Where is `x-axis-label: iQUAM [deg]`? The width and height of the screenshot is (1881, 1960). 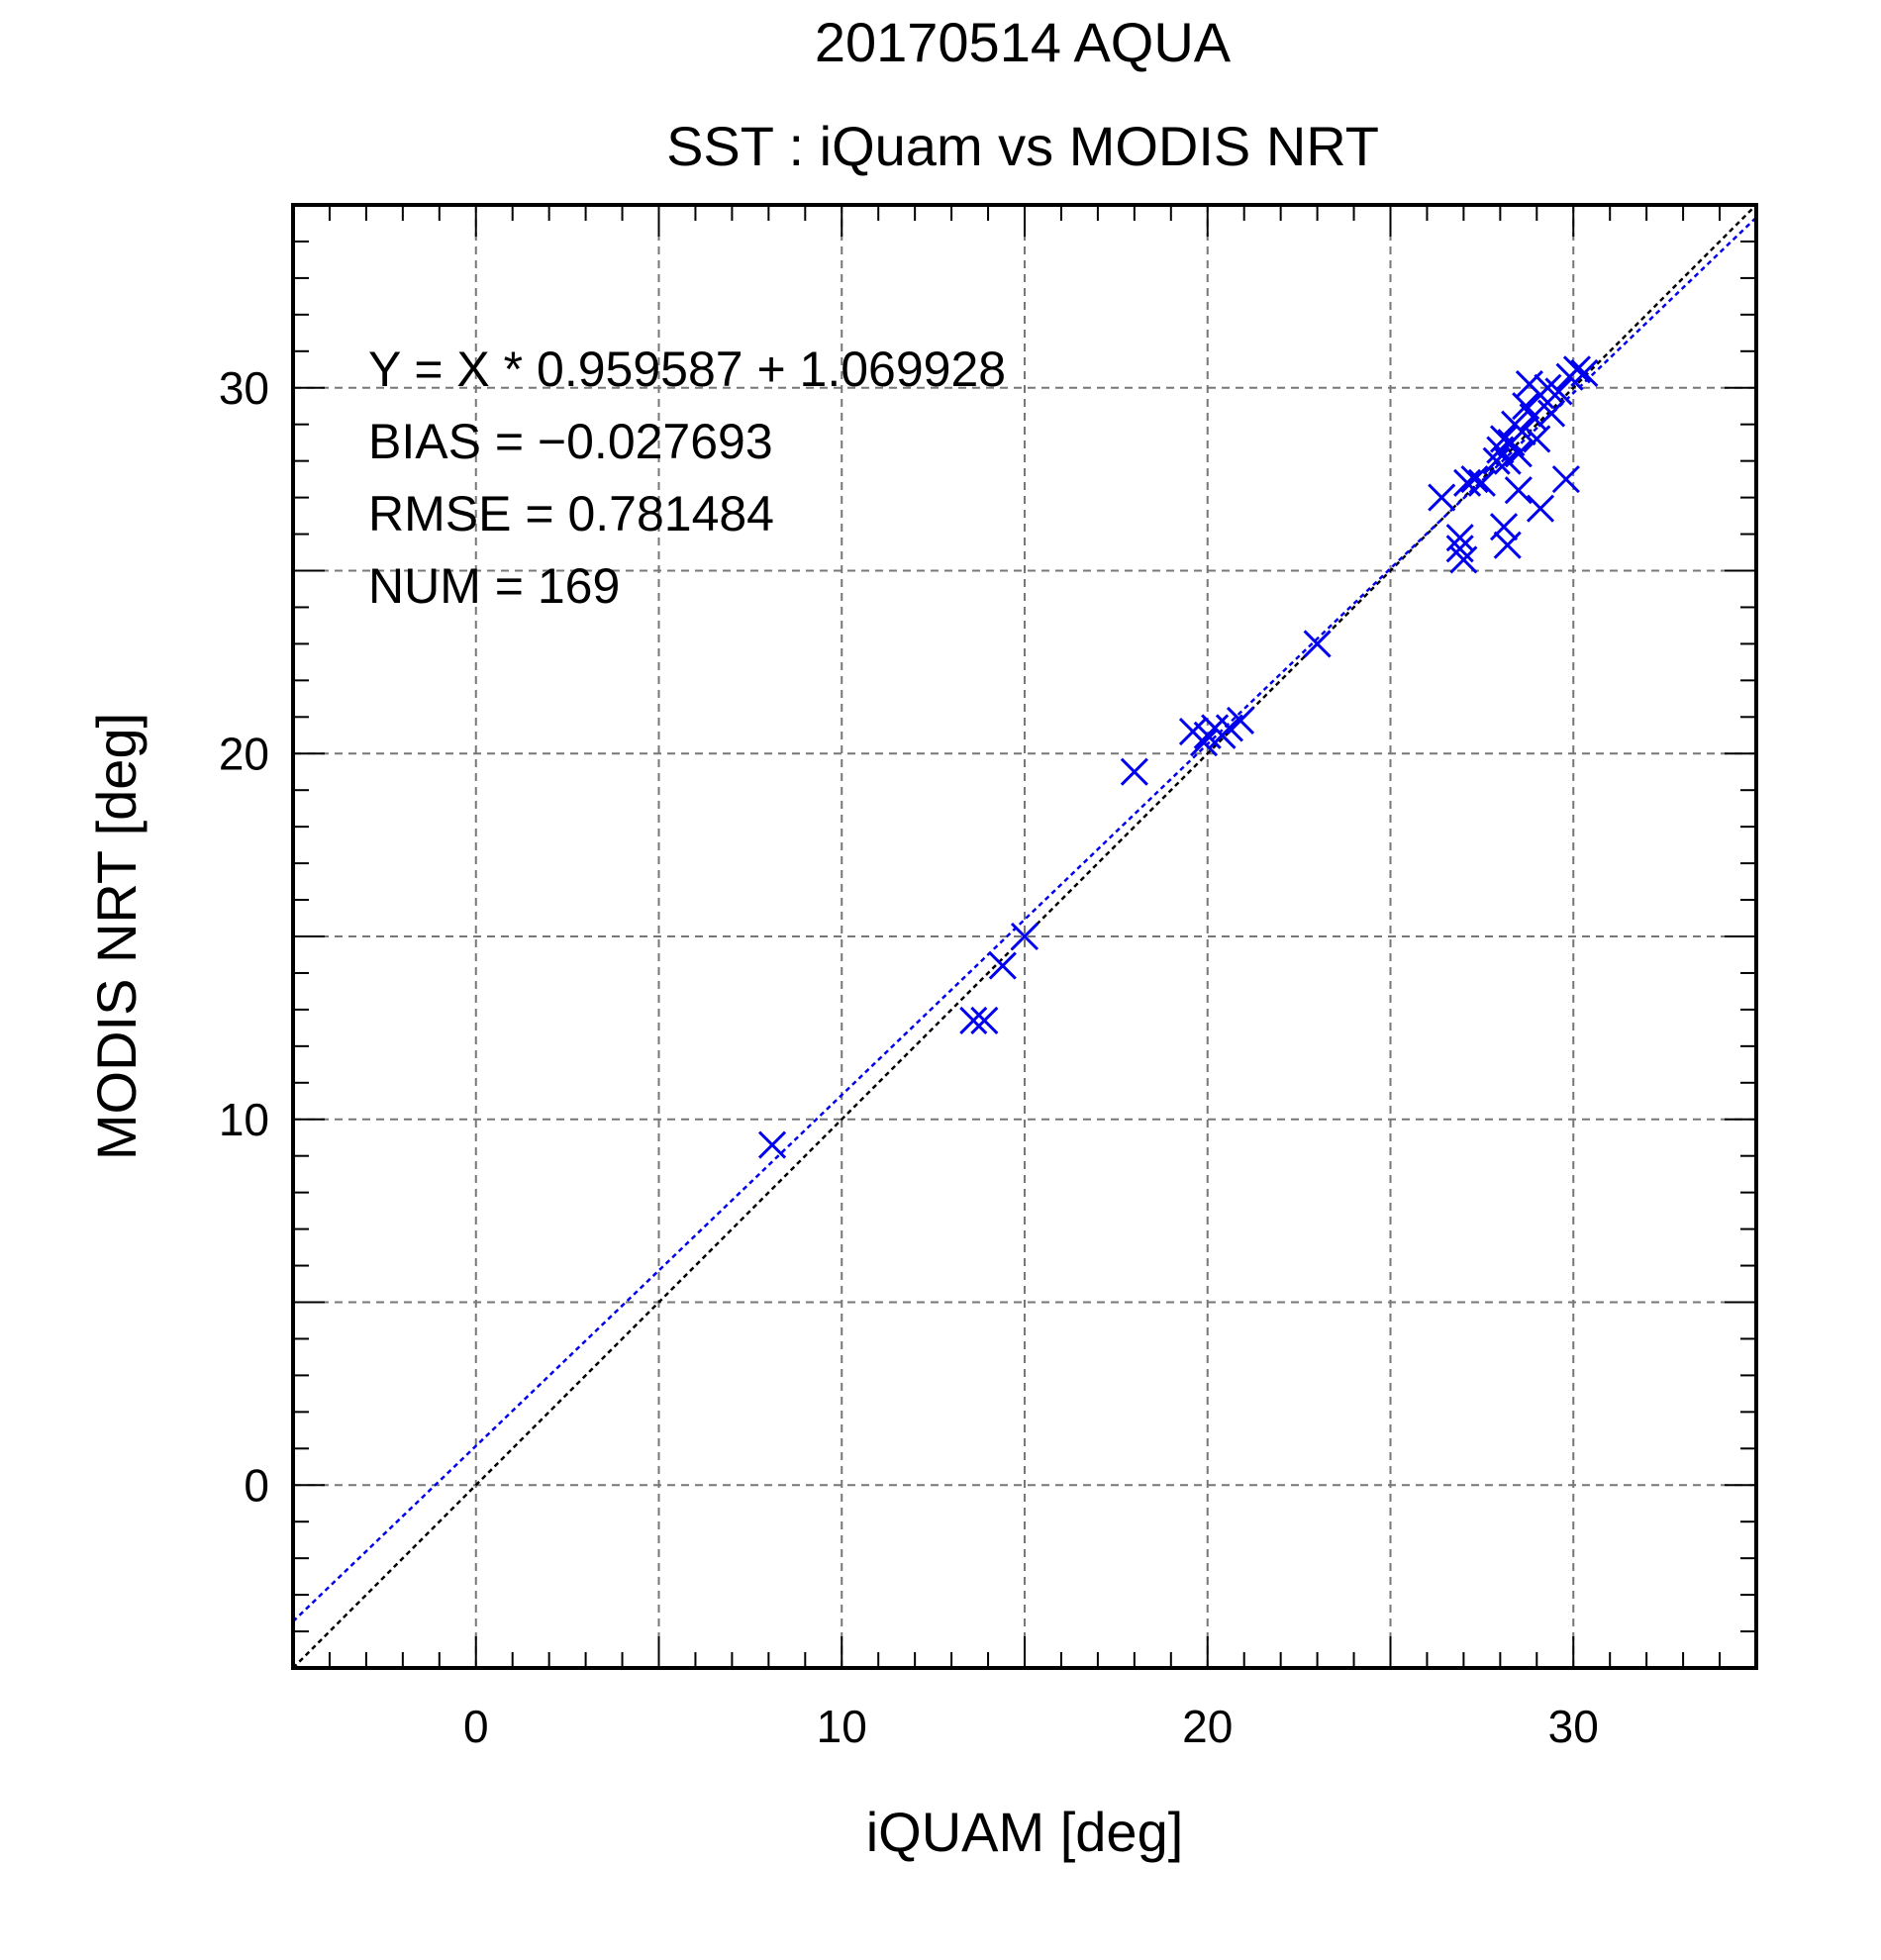 x-axis-label: iQUAM [deg] is located at coordinates (1025, 1832).